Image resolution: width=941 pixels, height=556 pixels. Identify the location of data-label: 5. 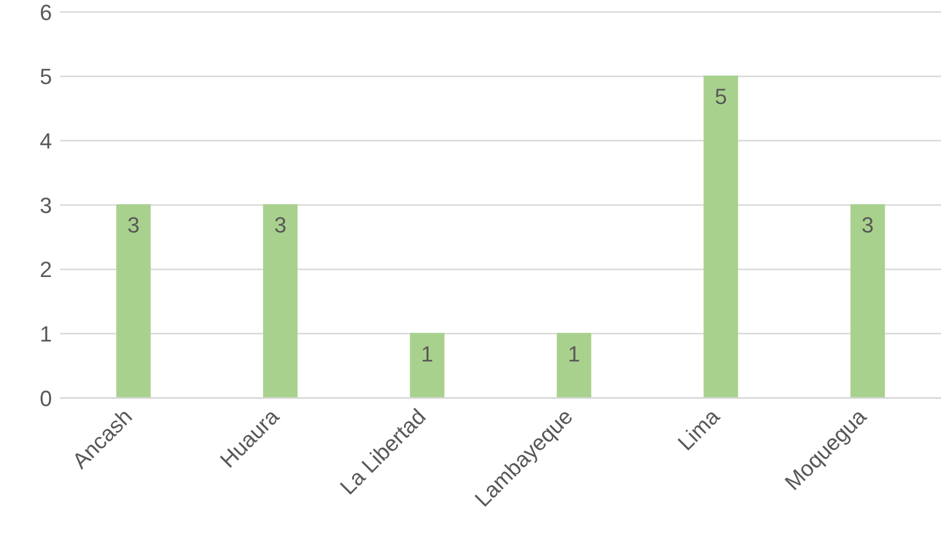
(720, 96).